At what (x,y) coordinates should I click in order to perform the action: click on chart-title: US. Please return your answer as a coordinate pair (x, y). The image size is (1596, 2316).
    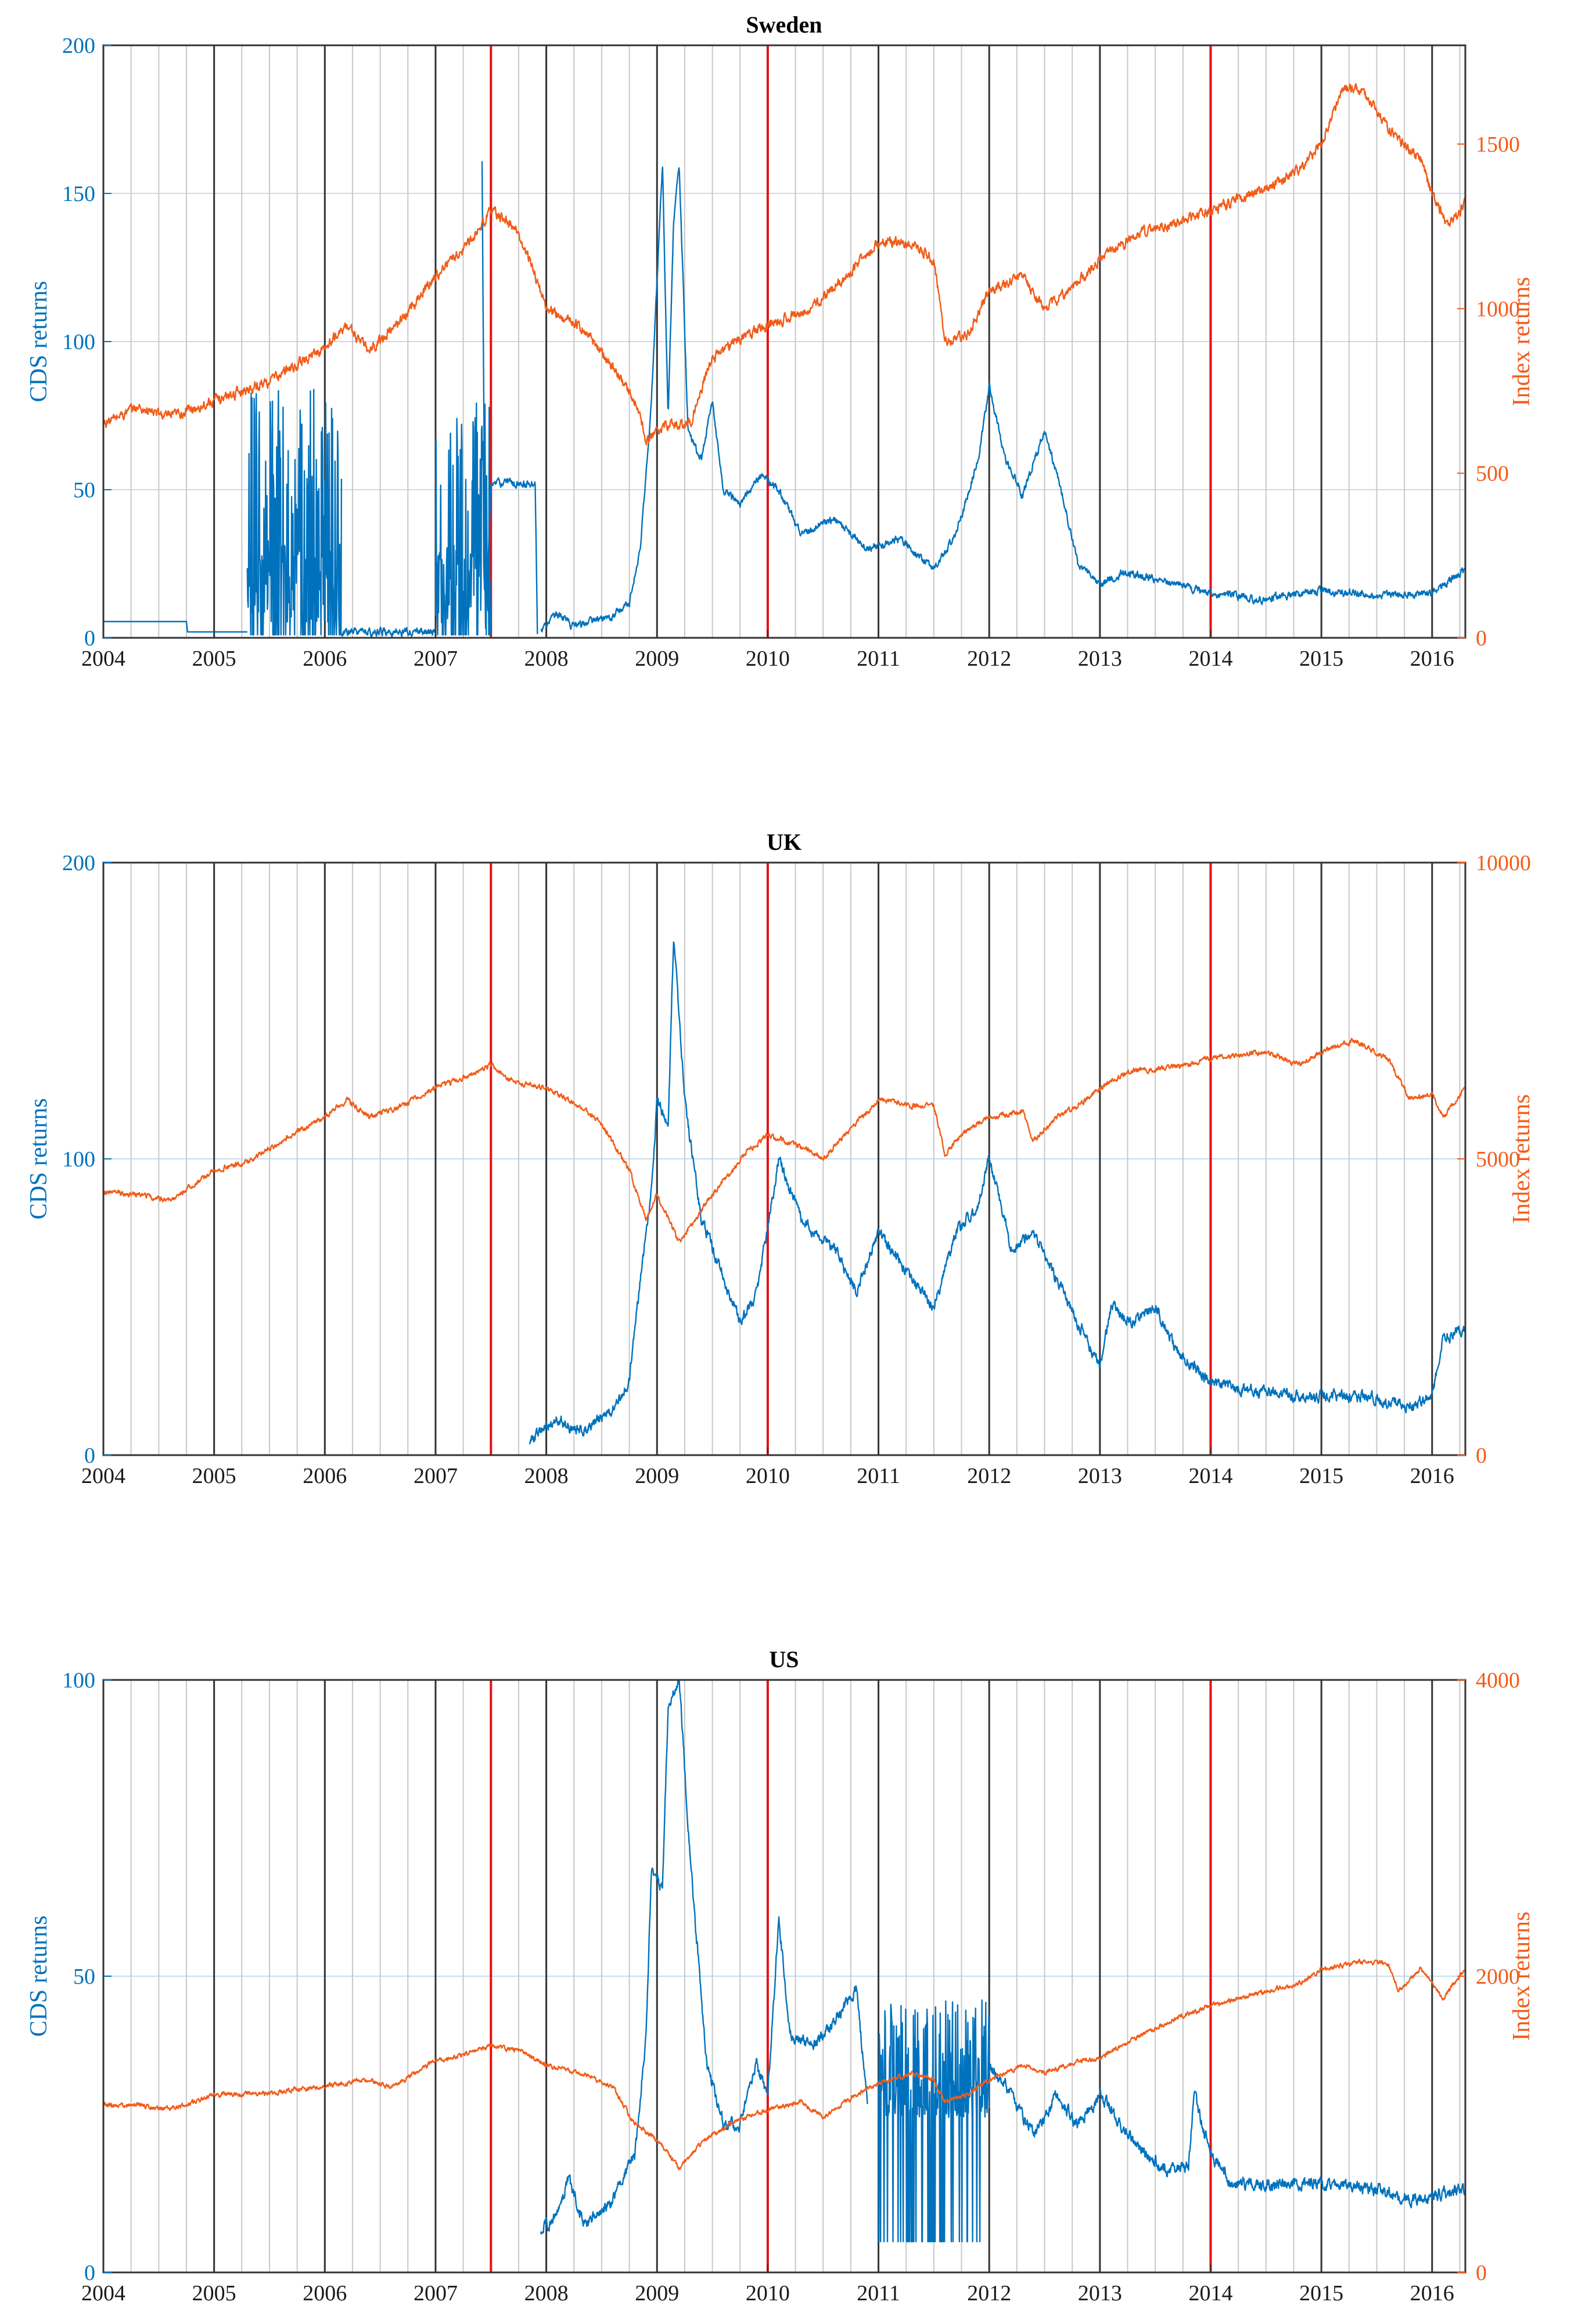
    Looking at the image, I should click on (784, 1659).